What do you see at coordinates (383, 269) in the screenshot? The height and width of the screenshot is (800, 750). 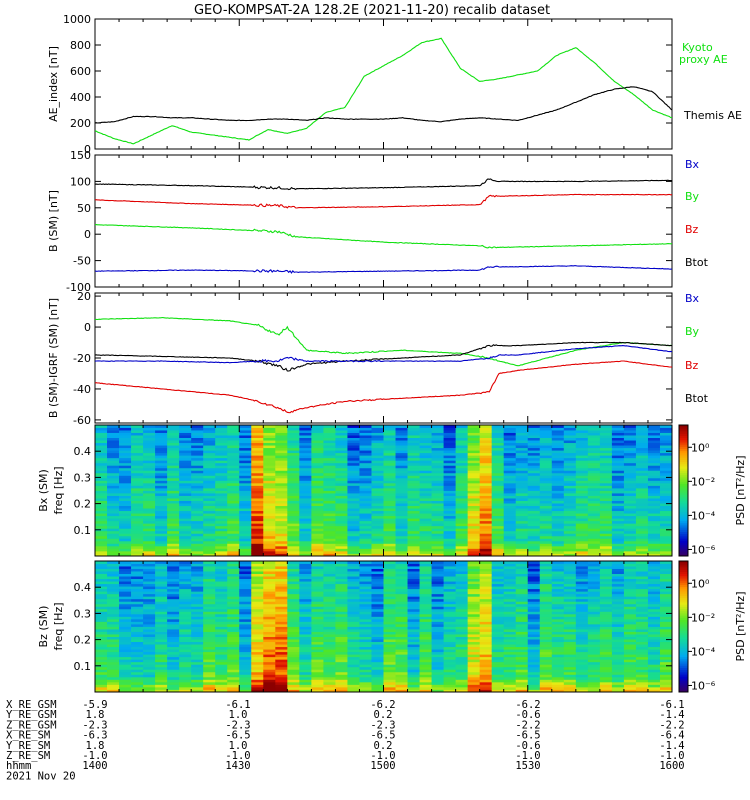 I see `series-line-bx` at bounding box center [383, 269].